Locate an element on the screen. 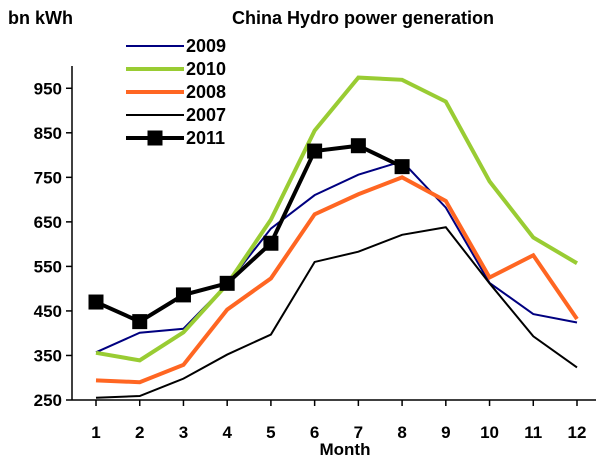 The image size is (596, 460). y-tick-label: 250 is located at coordinates (48, 400).